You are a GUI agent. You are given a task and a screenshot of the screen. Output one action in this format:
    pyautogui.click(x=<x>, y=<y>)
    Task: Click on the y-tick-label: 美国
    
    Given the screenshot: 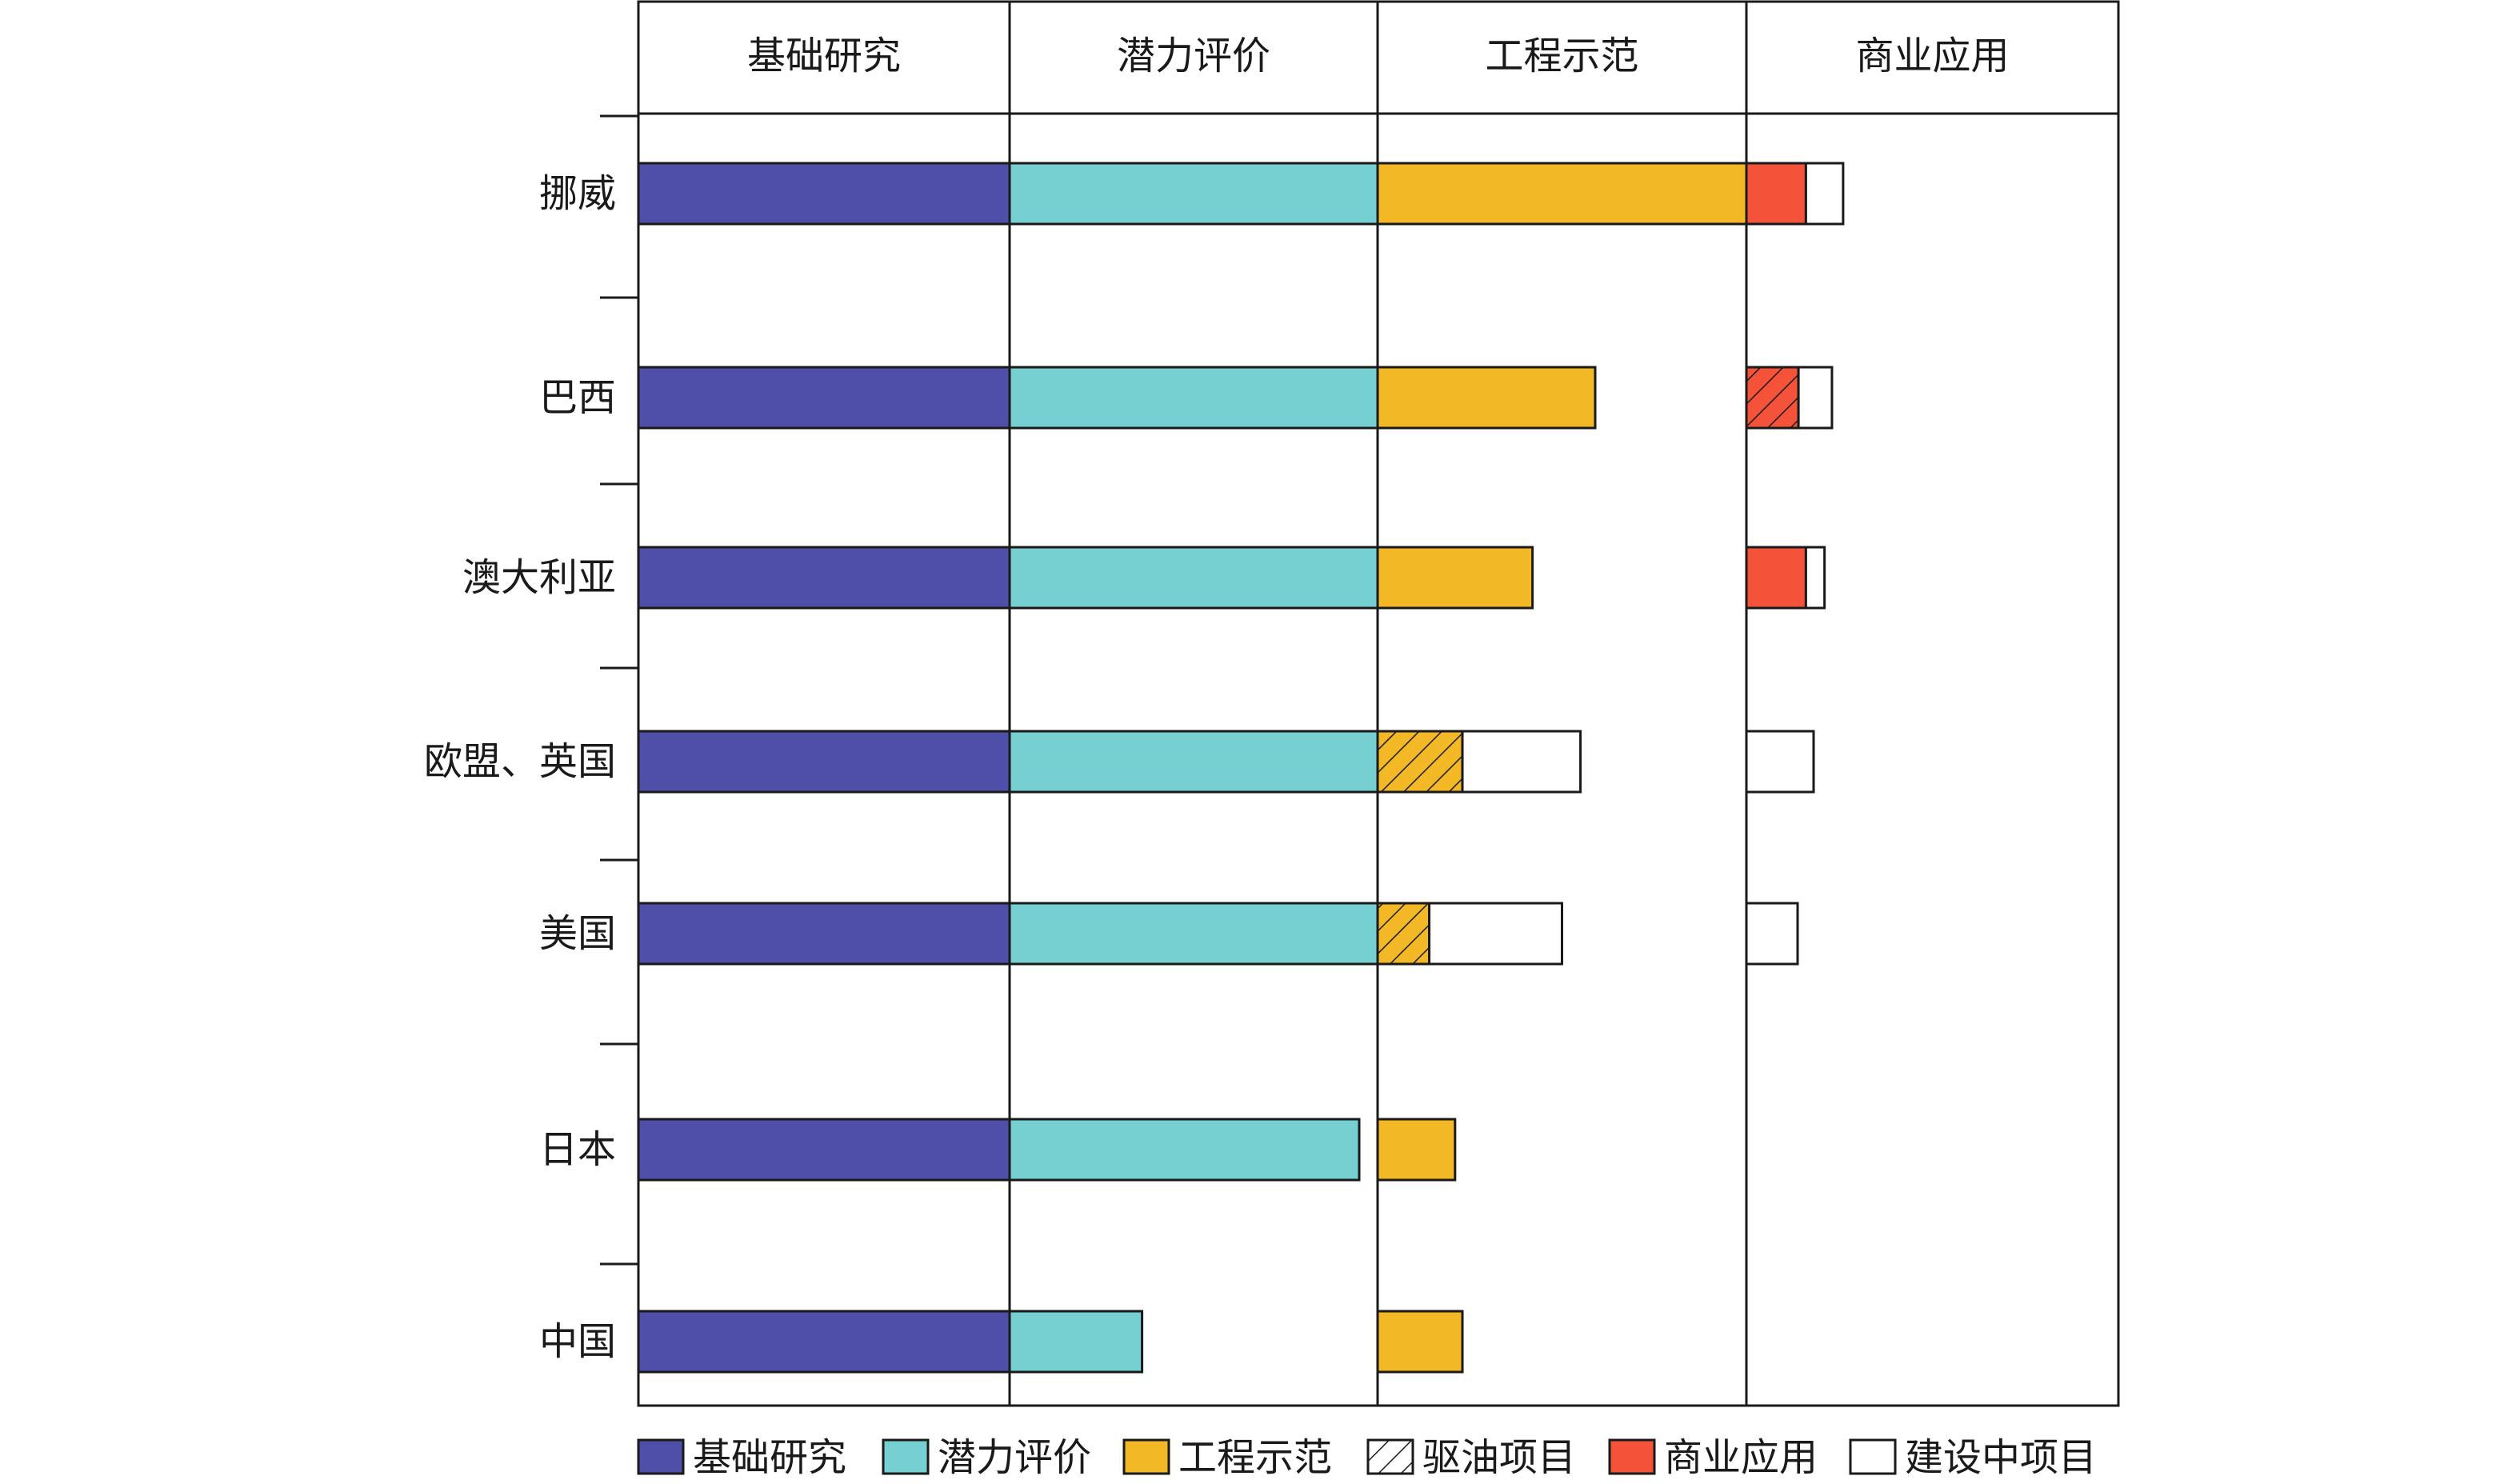 What is the action you would take?
    pyautogui.click(x=577, y=933)
    